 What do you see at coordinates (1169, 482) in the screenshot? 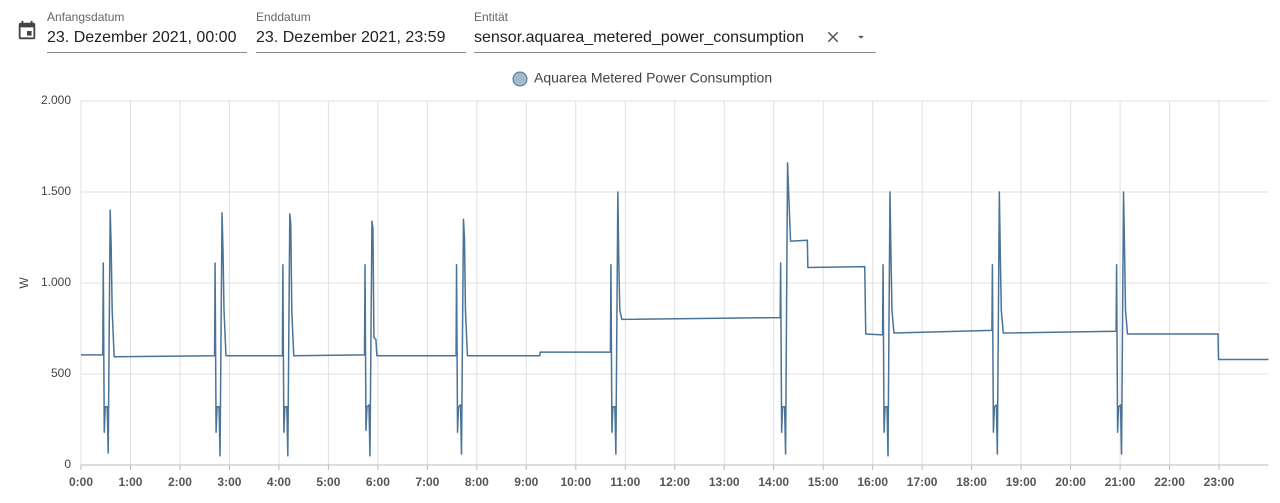
I see `x-tick-label: 22:00` at bounding box center [1169, 482].